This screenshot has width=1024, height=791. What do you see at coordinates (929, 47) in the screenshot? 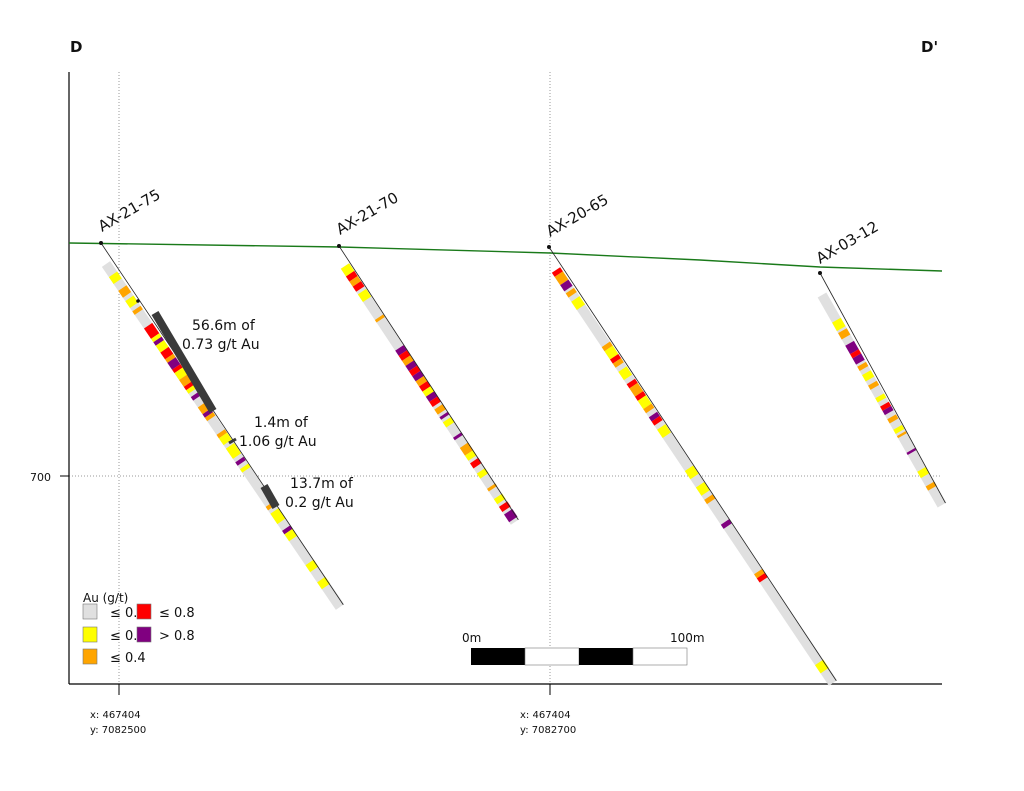
I see `section-end-label: D'` at bounding box center [929, 47].